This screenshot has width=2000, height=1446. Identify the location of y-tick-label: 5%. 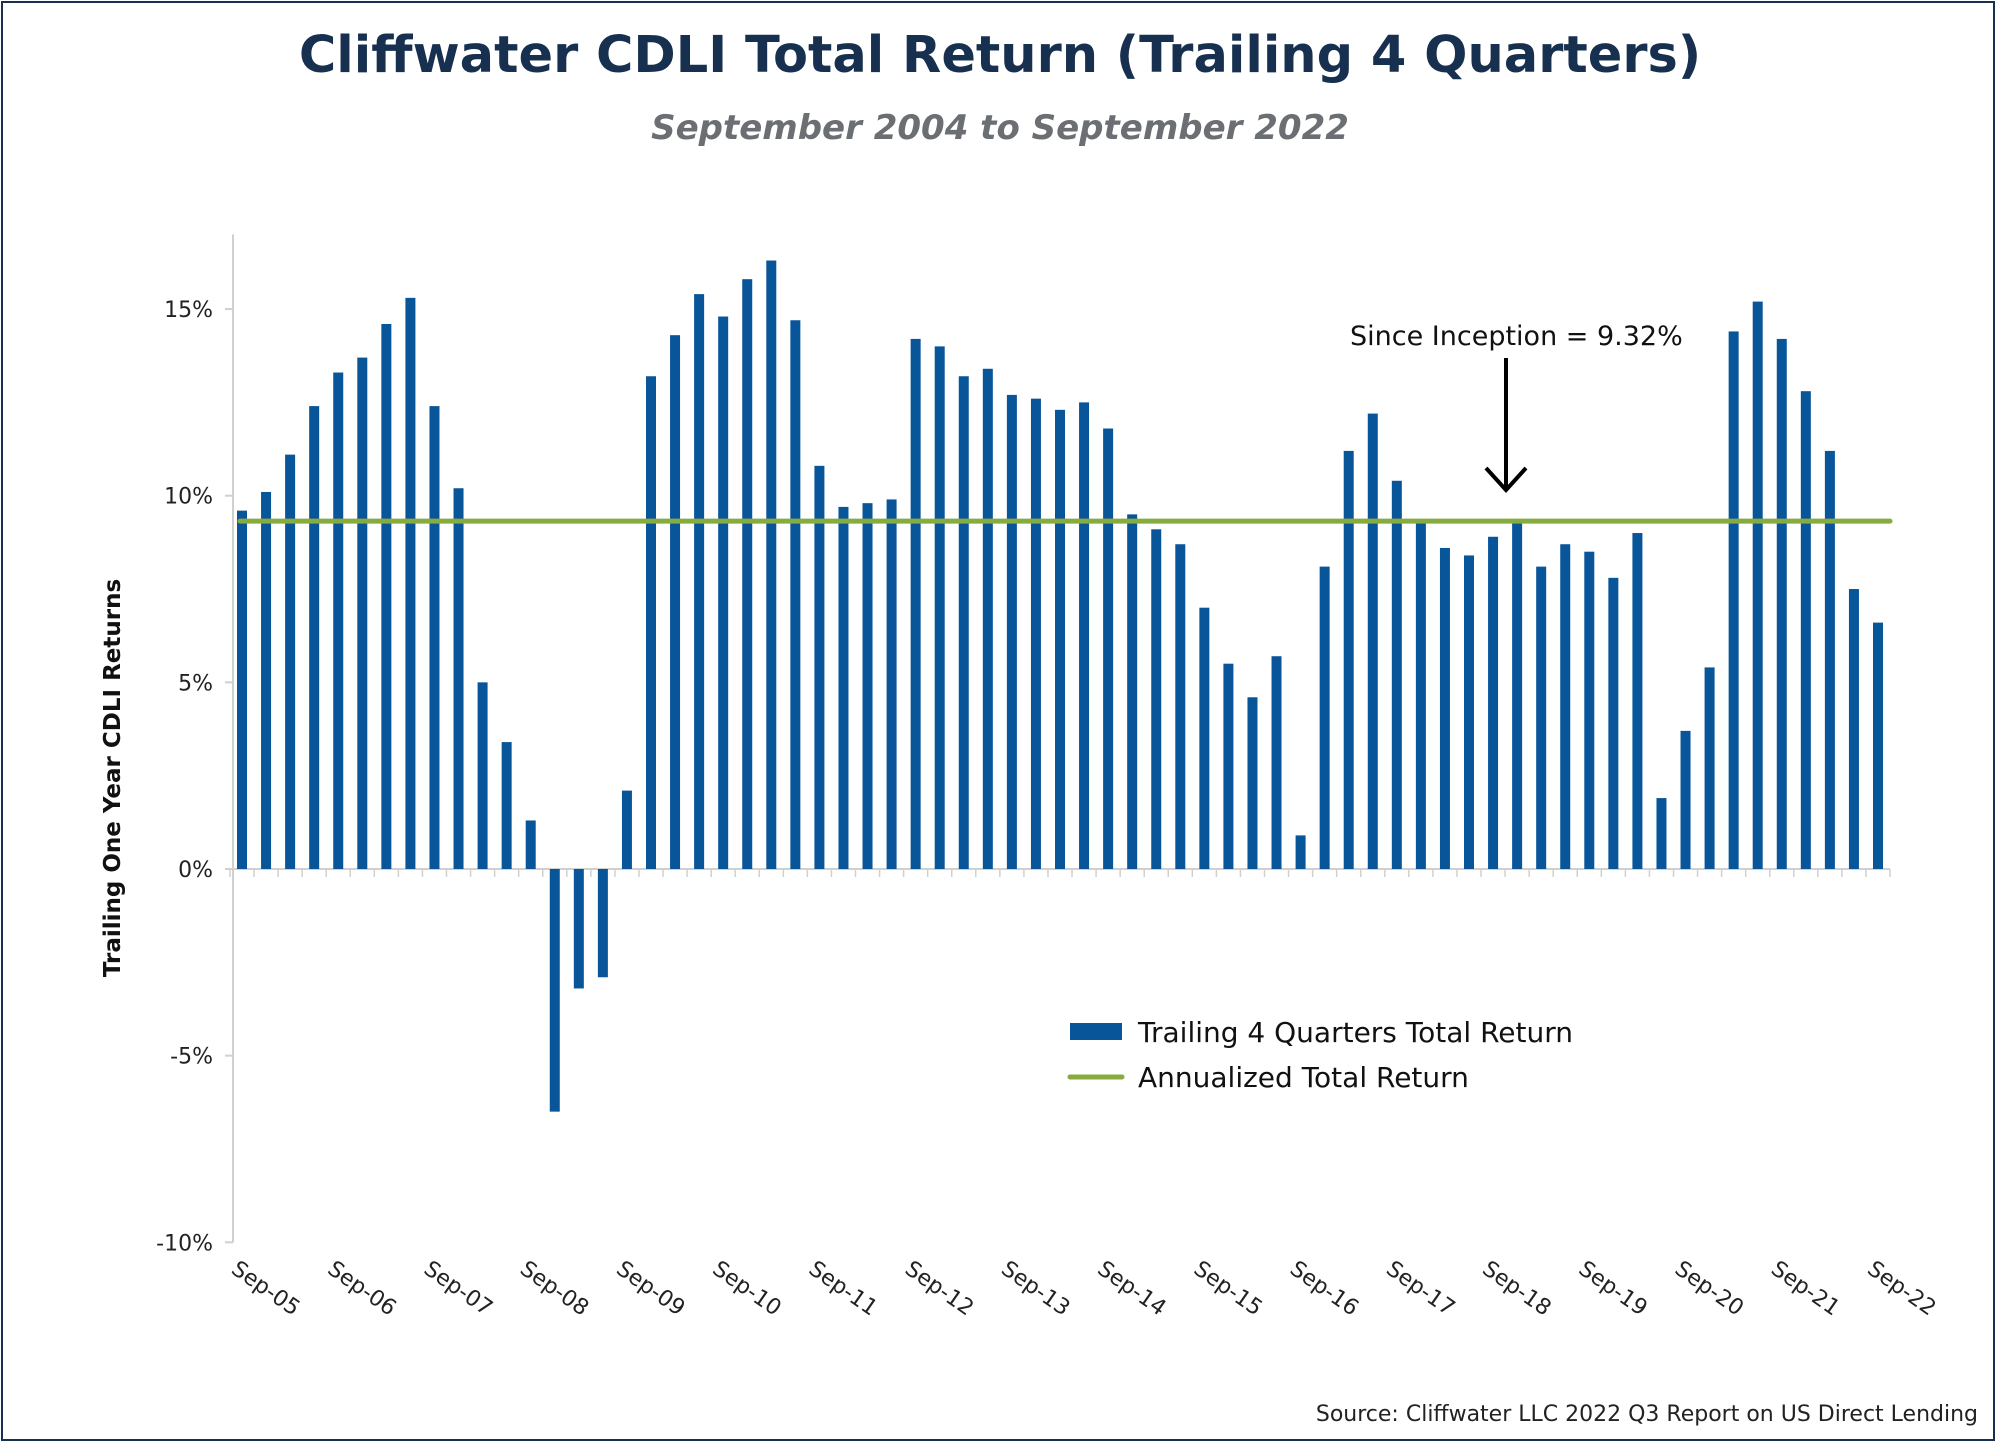
(195, 683).